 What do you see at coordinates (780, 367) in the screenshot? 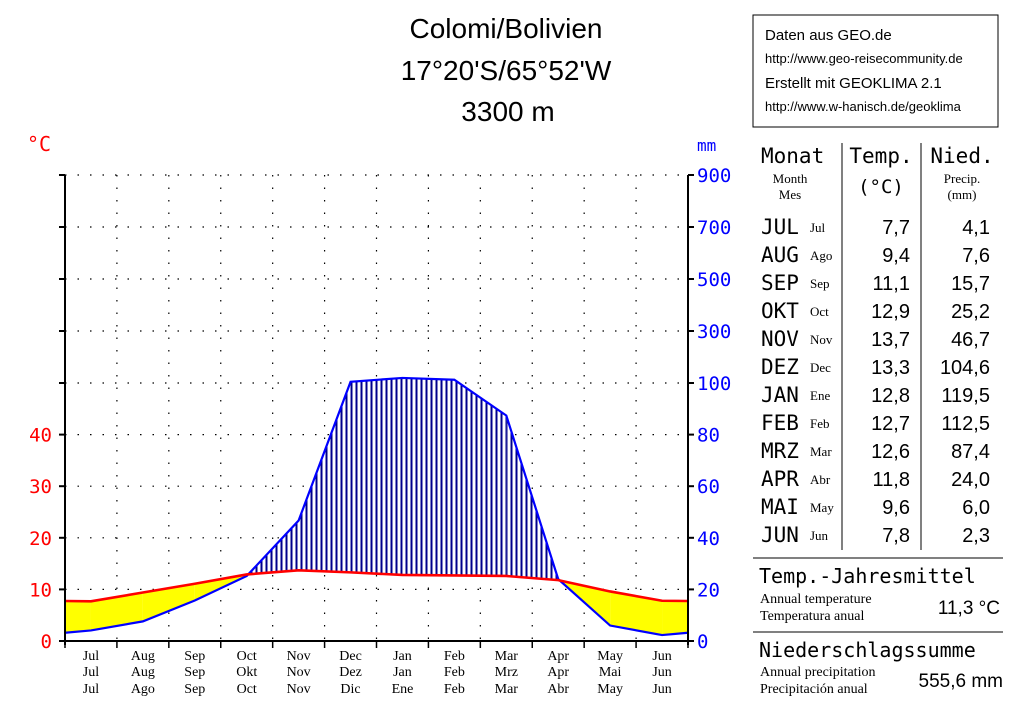
I see `table-month-de: DEZ` at bounding box center [780, 367].